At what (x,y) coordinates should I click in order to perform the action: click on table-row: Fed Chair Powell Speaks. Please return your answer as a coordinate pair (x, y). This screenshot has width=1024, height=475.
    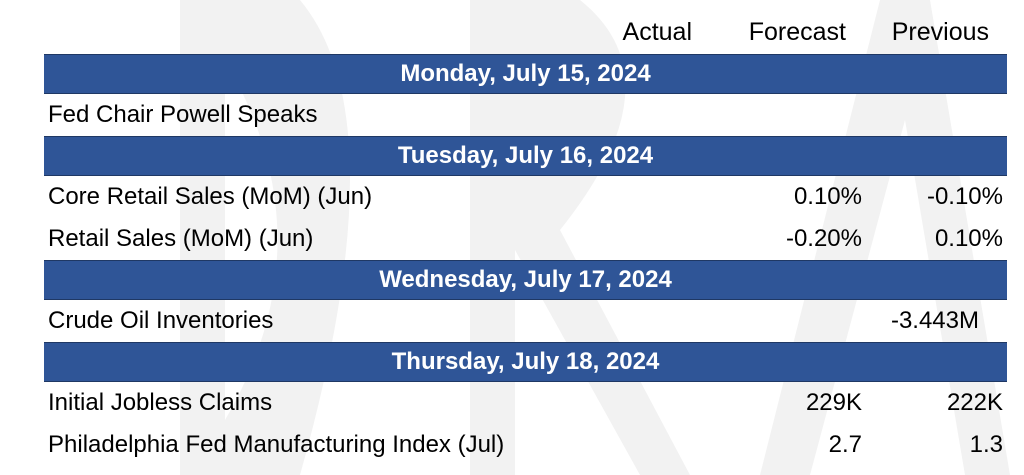
    Looking at the image, I should click on (525, 115).